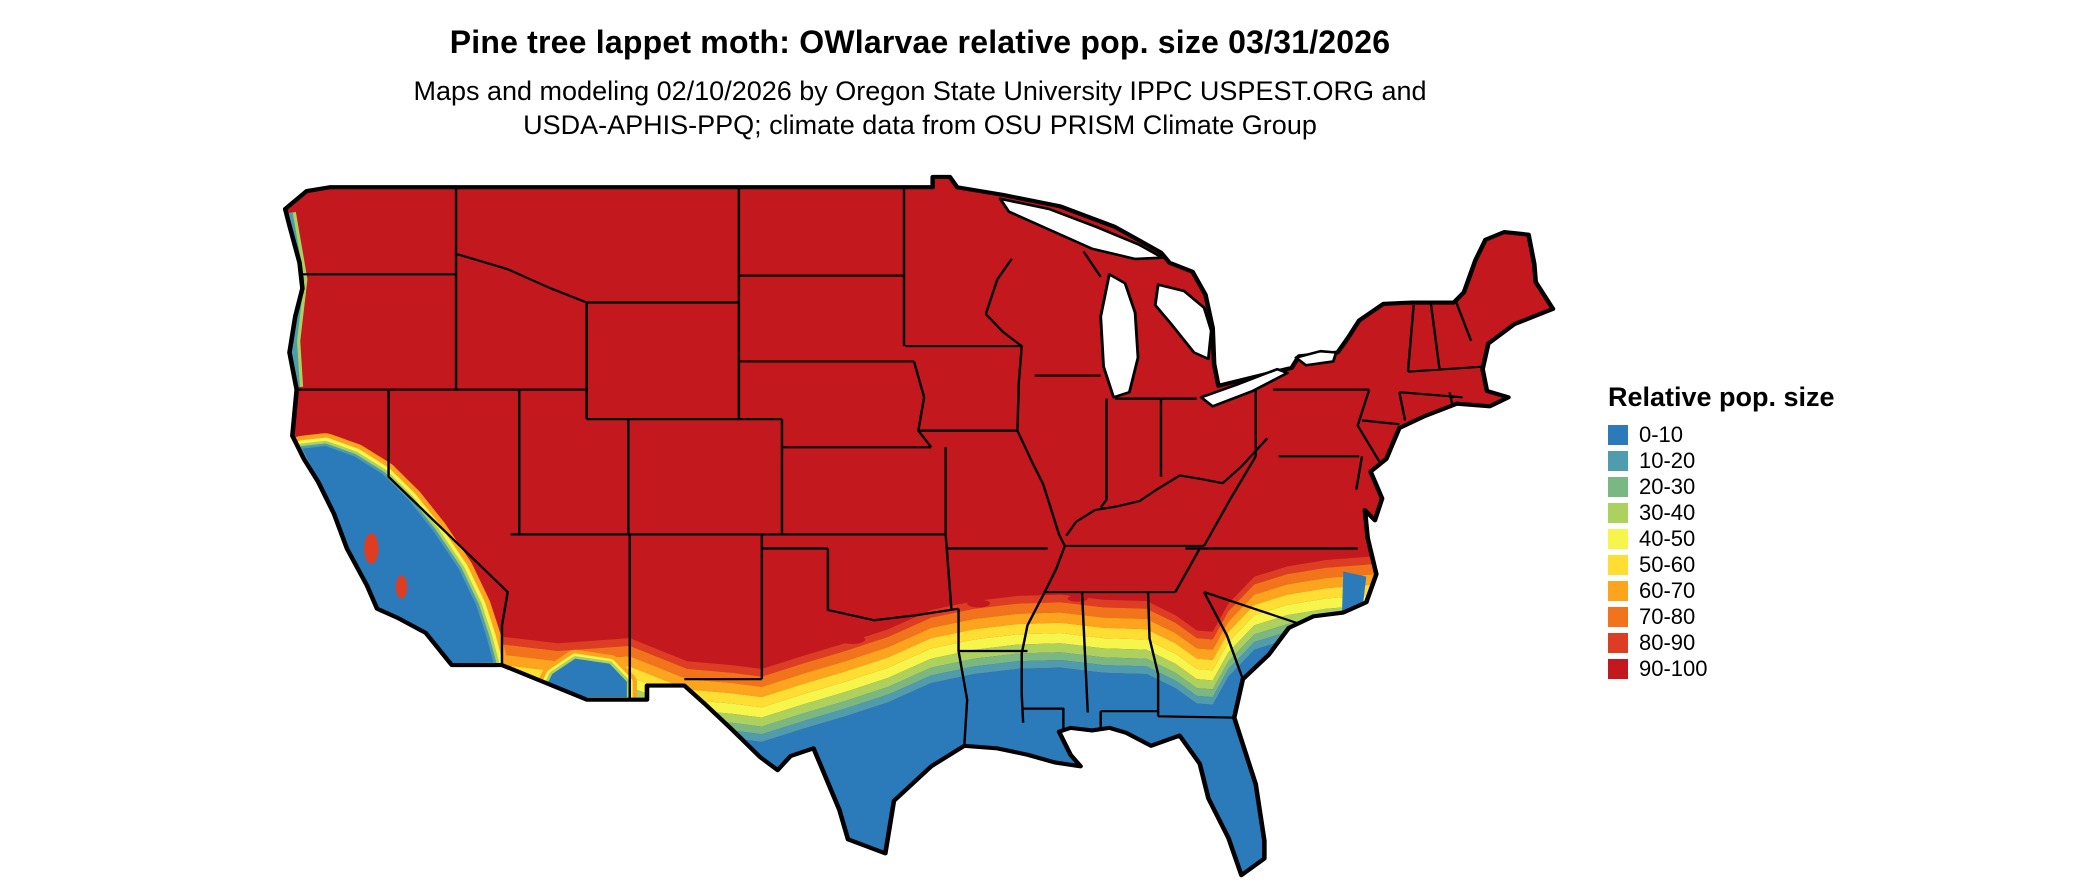  I want to click on great-lakes, so click(1168, 302).